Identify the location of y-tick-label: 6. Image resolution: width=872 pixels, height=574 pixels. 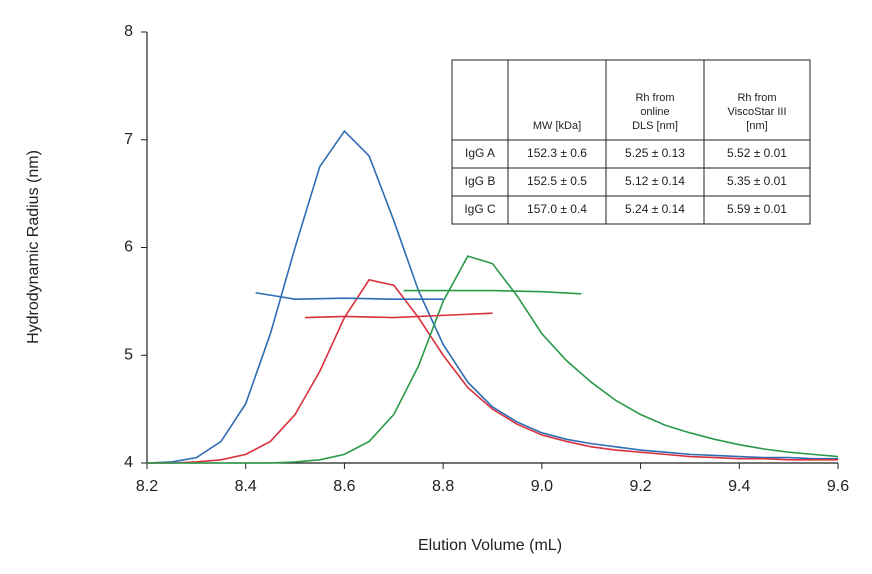
(128, 247).